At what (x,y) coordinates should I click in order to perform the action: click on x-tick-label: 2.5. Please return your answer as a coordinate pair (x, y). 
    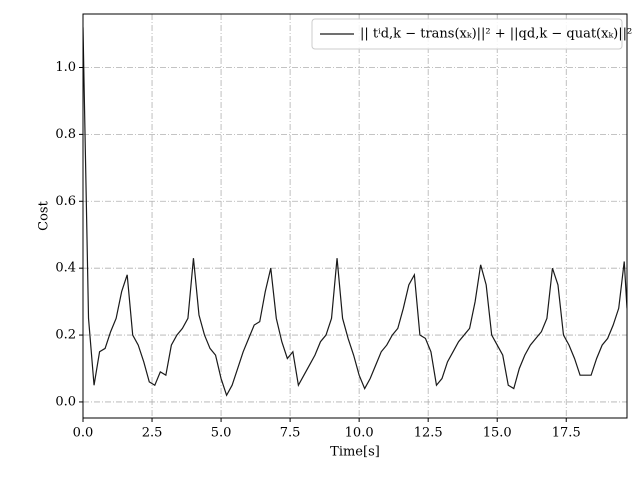
    Looking at the image, I should click on (152, 433).